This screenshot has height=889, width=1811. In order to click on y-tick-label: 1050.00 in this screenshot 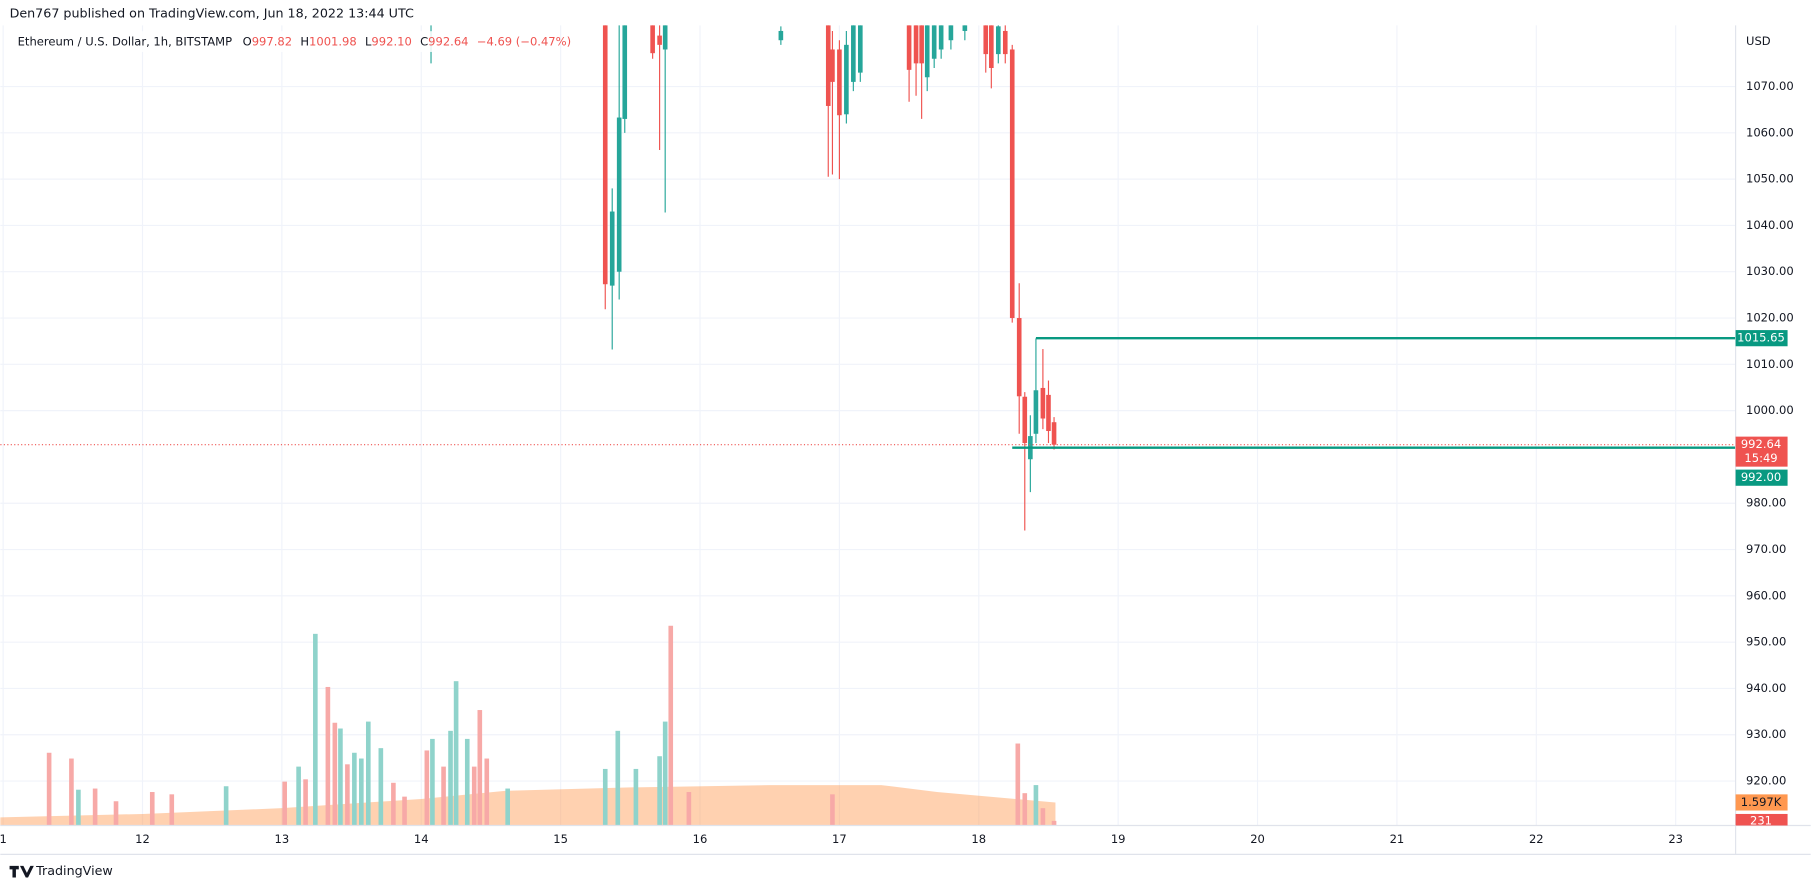, I will do `click(1770, 179)`.